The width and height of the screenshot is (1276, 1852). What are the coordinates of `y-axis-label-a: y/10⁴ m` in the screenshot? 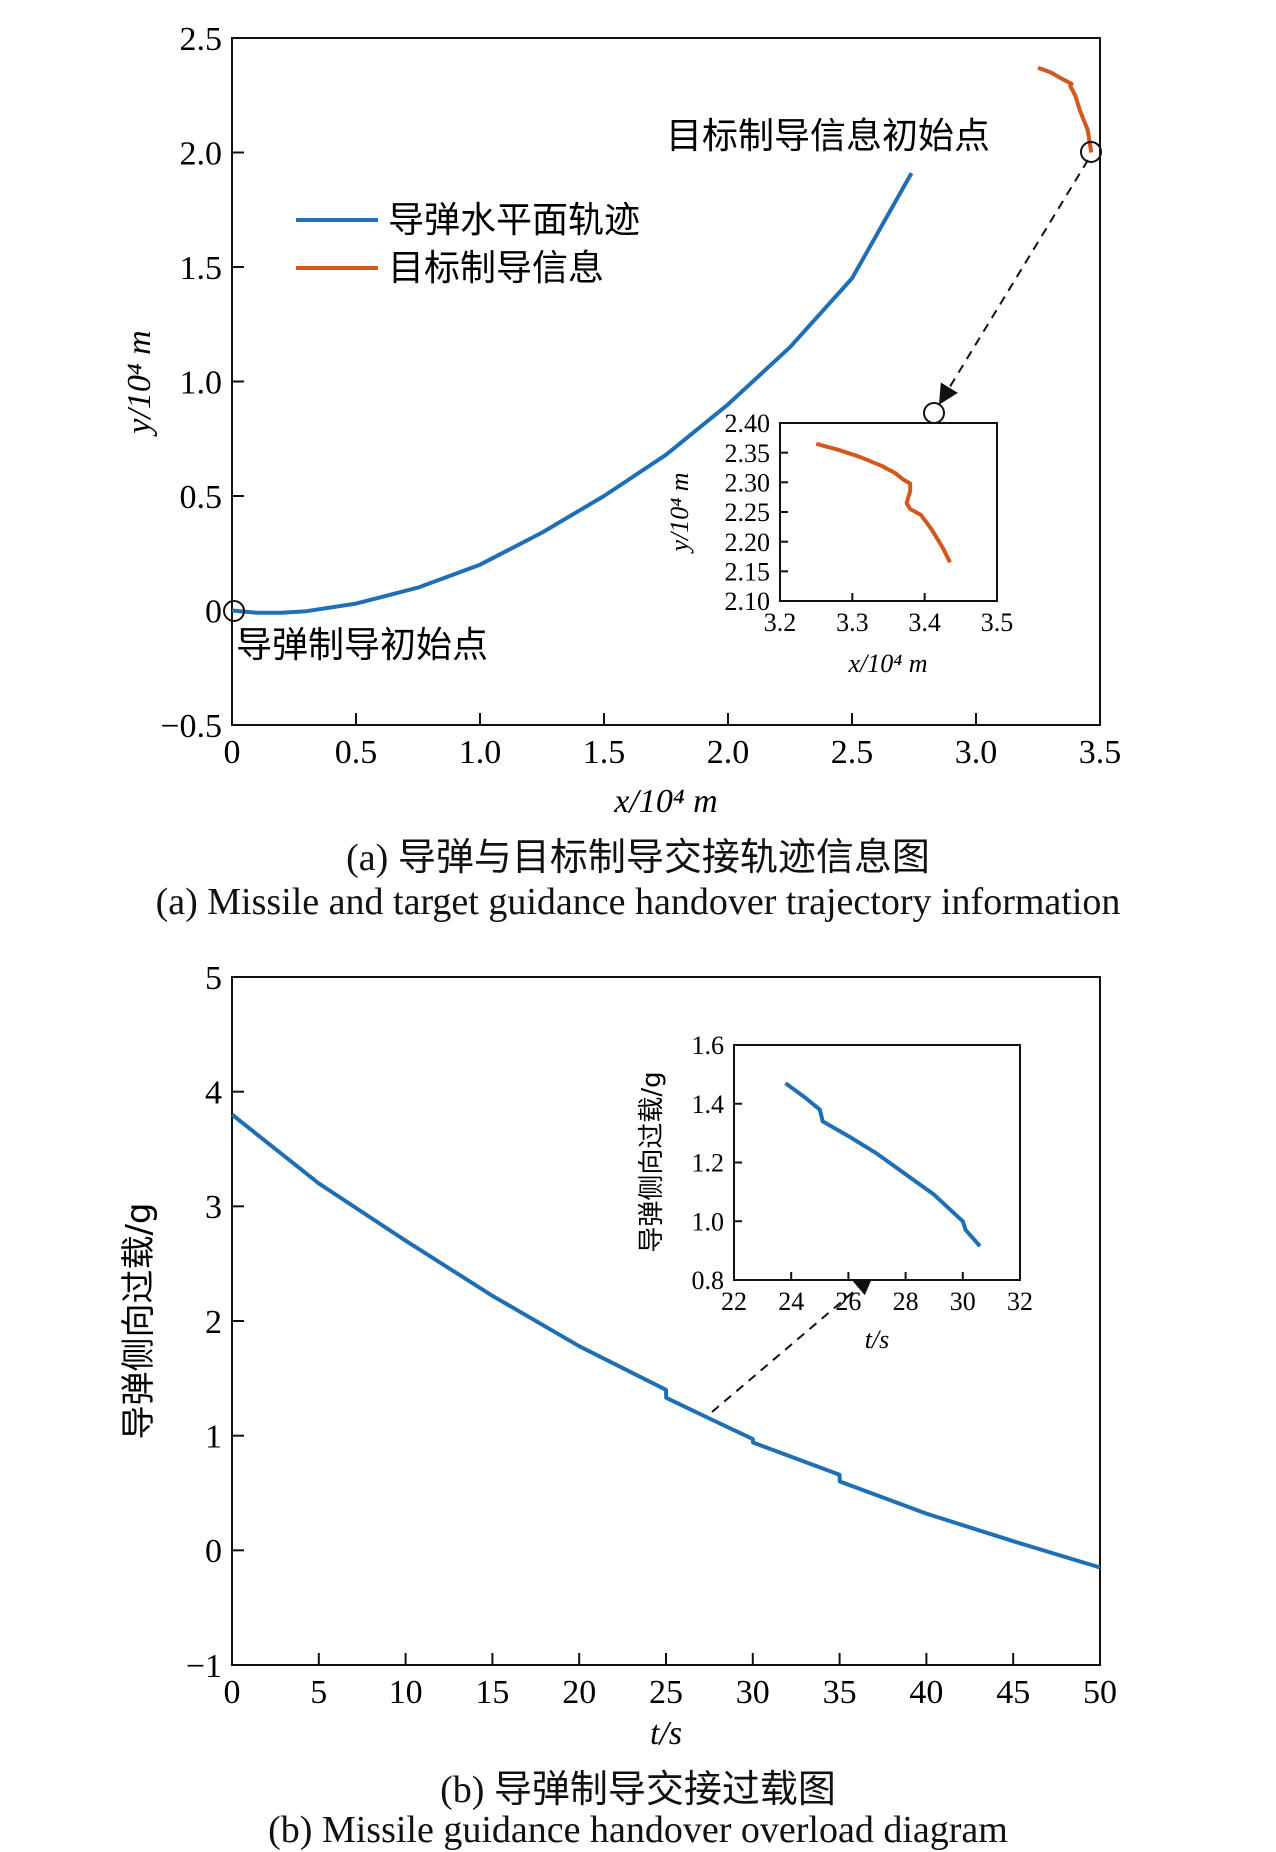 It's located at (139, 383).